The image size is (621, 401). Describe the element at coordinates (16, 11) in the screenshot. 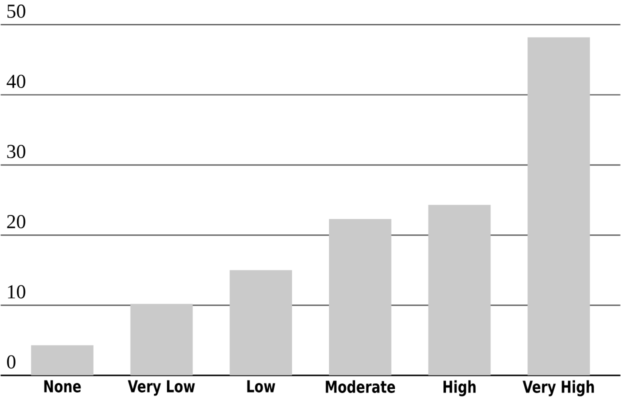

I see `y-tick-label: 50` at that location.